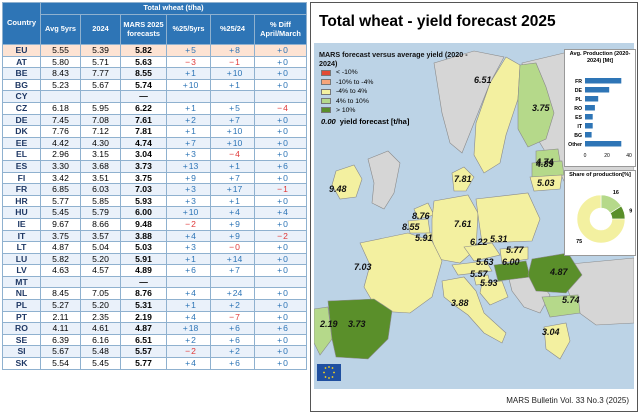 This screenshot has width=640, height=414. Describe the element at coordinates (515, 250) in the screenshot. I see `map-yield-label: 5.77` at that location.